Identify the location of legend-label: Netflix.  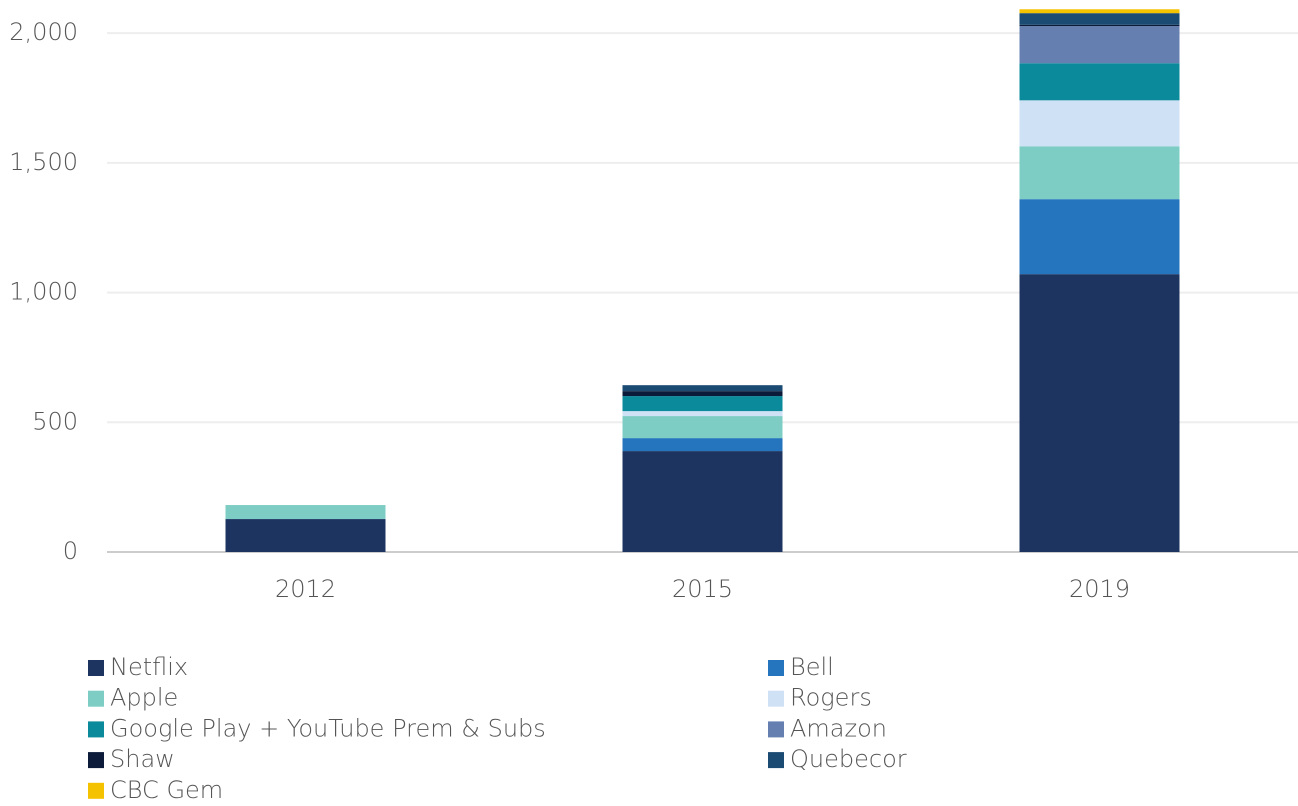
(149, 667).